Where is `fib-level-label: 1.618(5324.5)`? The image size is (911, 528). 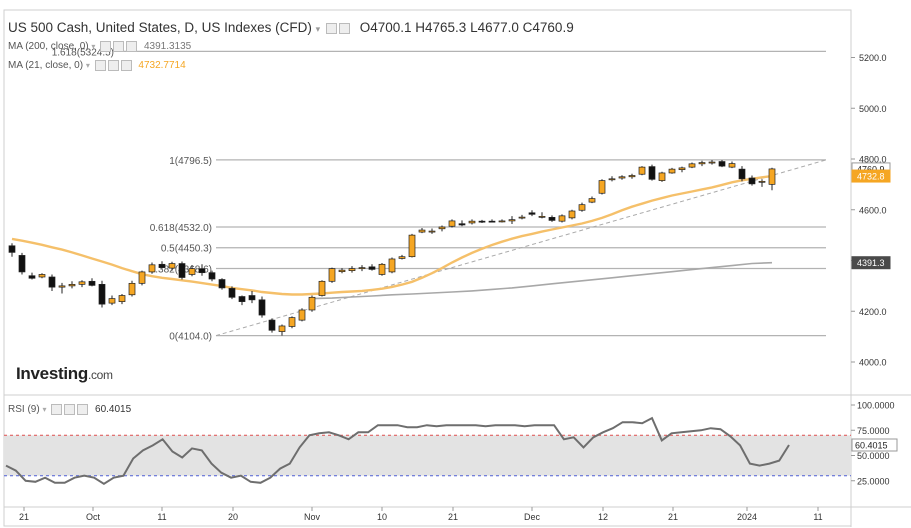 fib-level-label: 1.618(5324.5) is located at coordinates (83, 52).